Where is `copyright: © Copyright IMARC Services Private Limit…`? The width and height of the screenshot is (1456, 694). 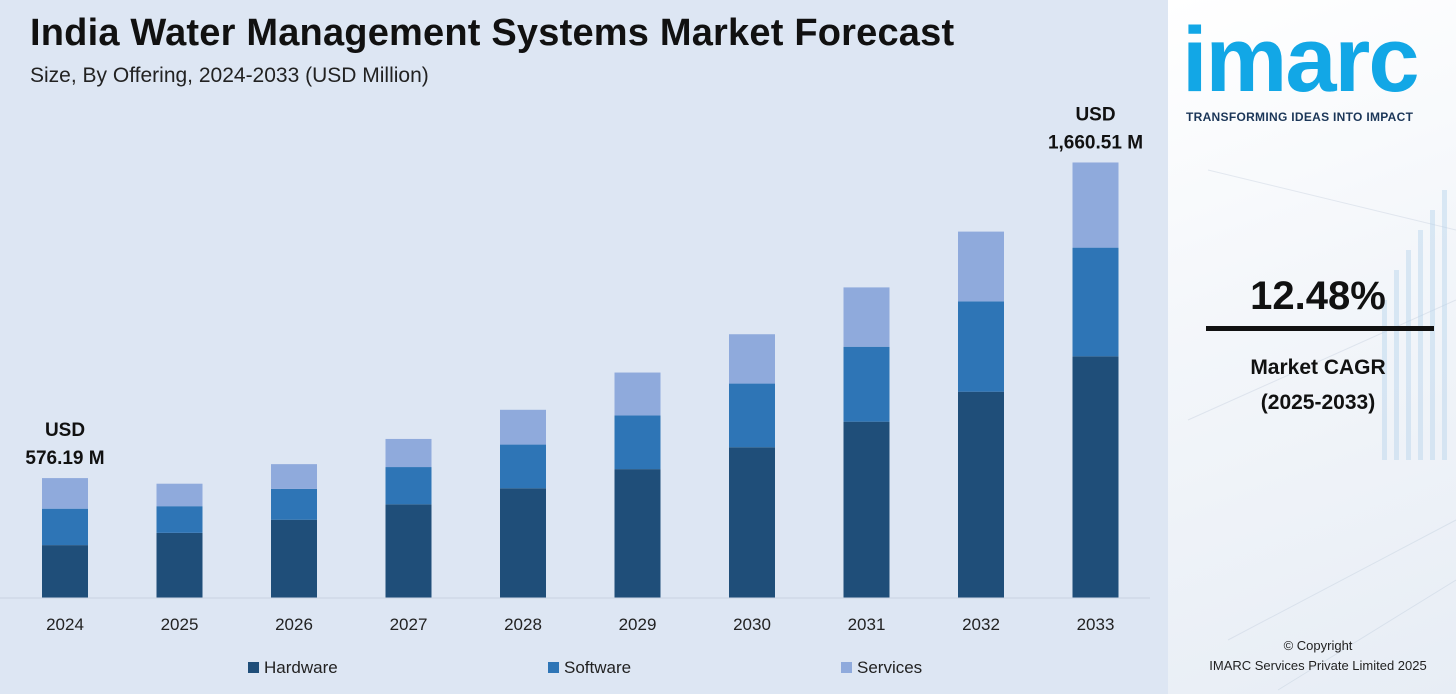
copyright: © Copyright IMARC Services Private Limit… is located at coordinates (1312, 656).